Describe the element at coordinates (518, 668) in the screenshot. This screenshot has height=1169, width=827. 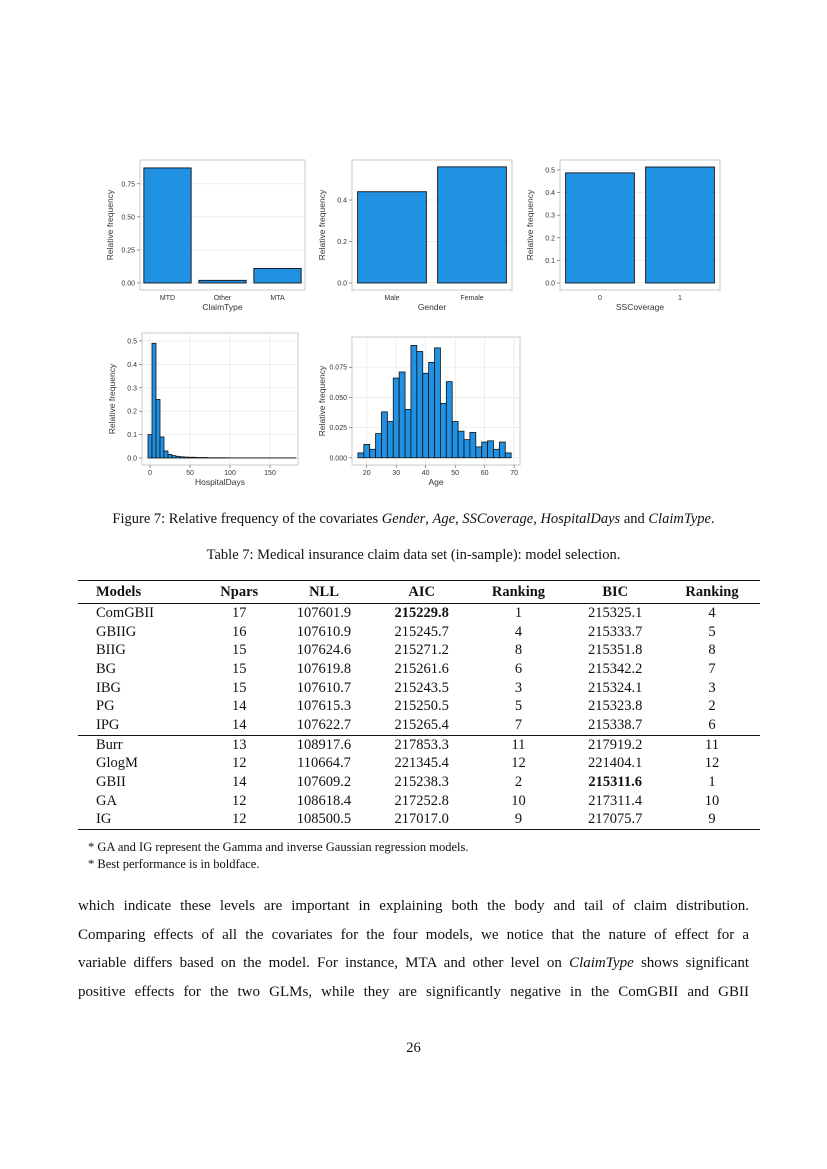
I see `table-cell: 6` at that location.